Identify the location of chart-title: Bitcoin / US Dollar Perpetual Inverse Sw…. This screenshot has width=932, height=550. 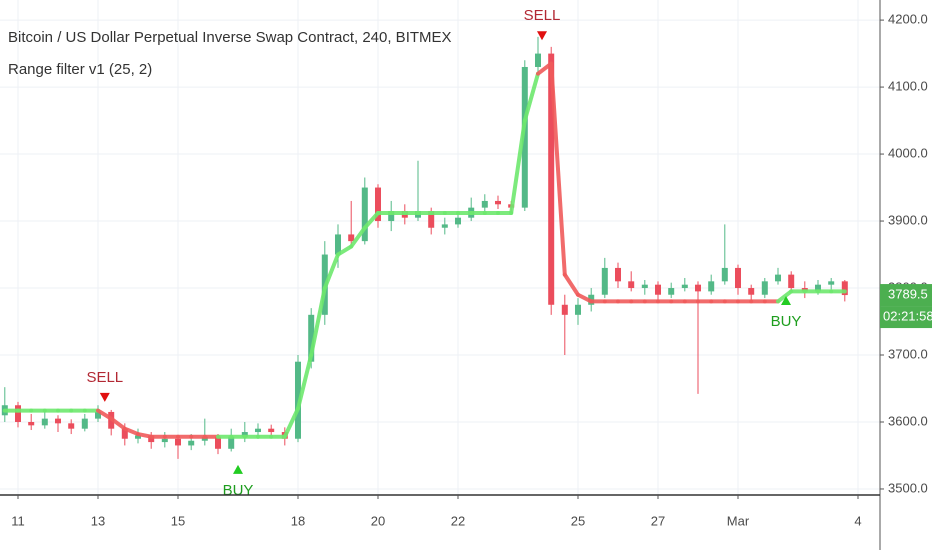
(230, 37).